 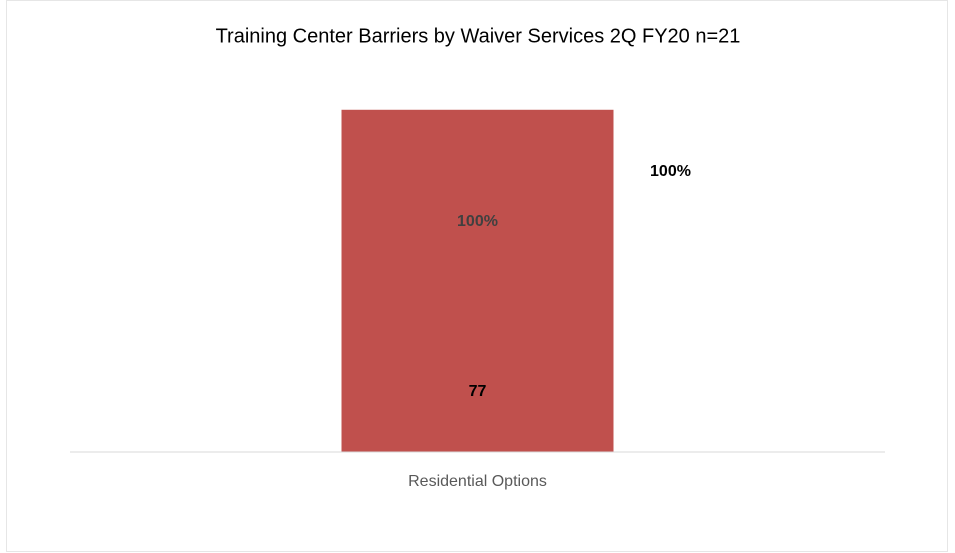 I want to click on x-tick-label: Residential Options, so click(x=477, y=481).